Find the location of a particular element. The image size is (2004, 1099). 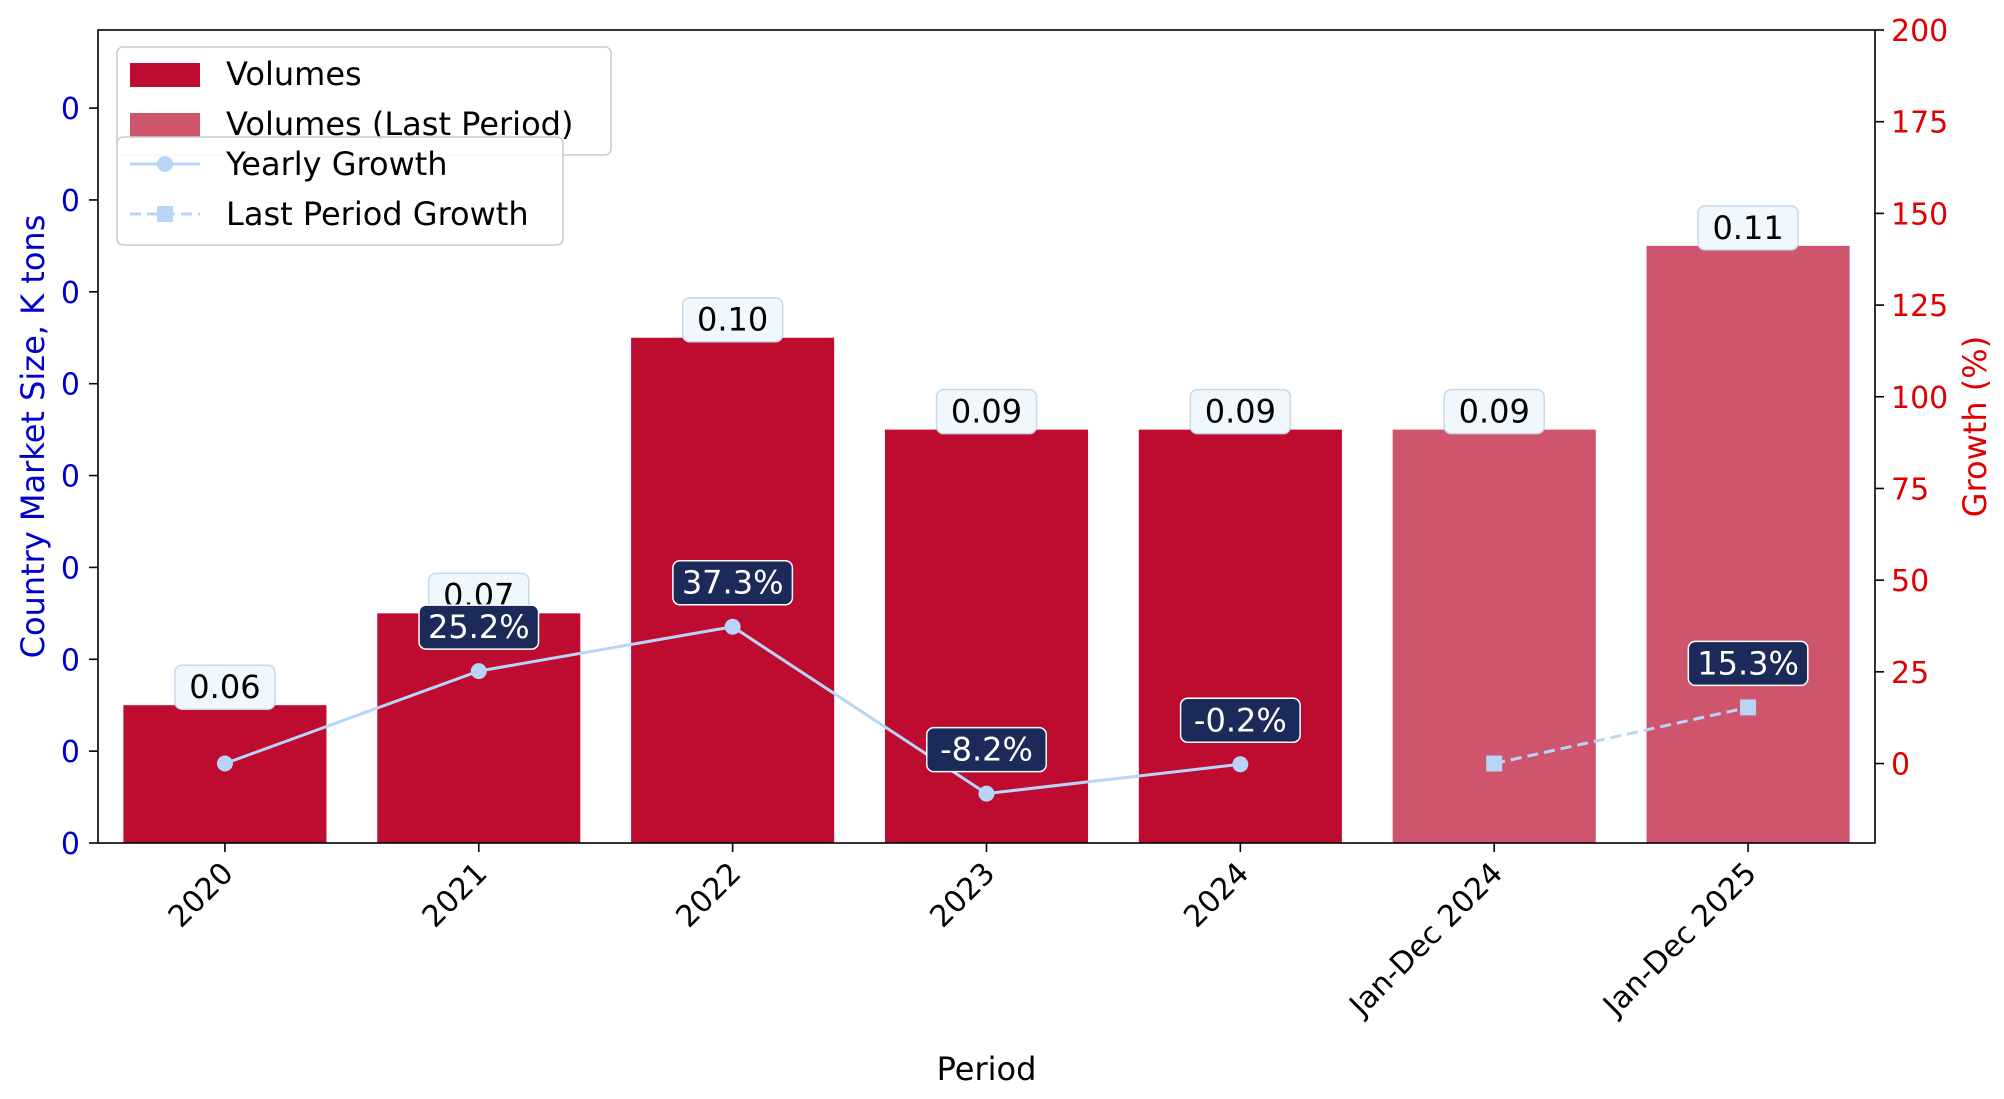

lines-layer is located at coordinates (986, 710).